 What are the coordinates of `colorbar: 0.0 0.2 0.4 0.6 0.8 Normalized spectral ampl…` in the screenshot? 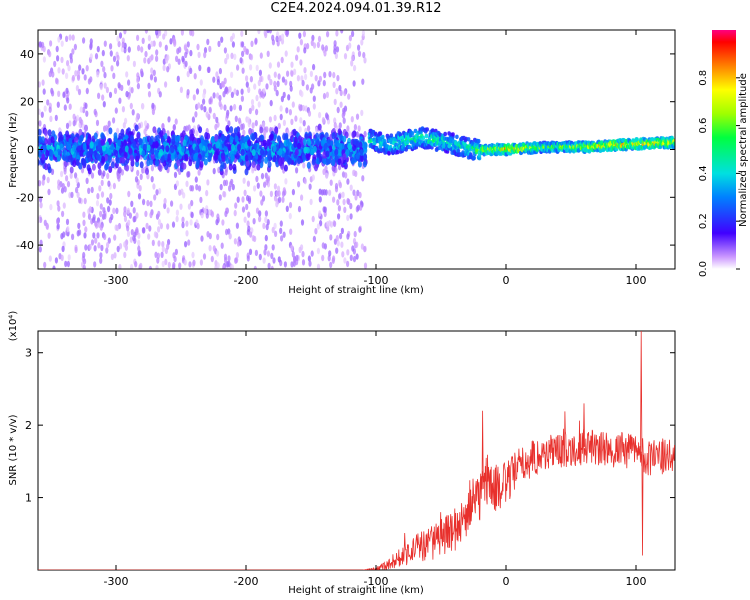 It's located at (723, 153).